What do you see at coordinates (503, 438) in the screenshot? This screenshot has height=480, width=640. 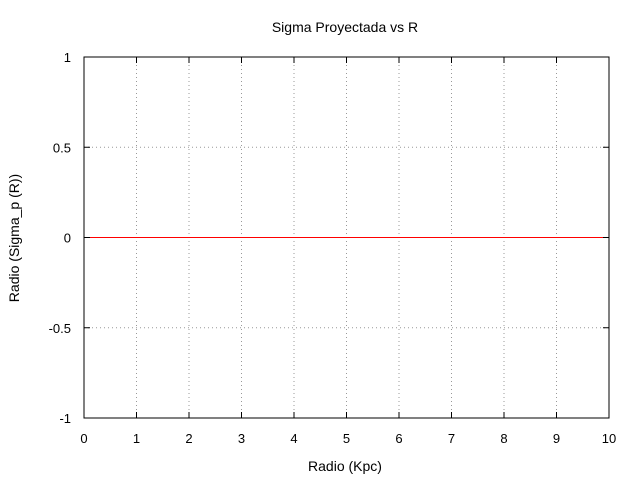 I see `x-tick-label: 8` at bounding box center [503, 438].